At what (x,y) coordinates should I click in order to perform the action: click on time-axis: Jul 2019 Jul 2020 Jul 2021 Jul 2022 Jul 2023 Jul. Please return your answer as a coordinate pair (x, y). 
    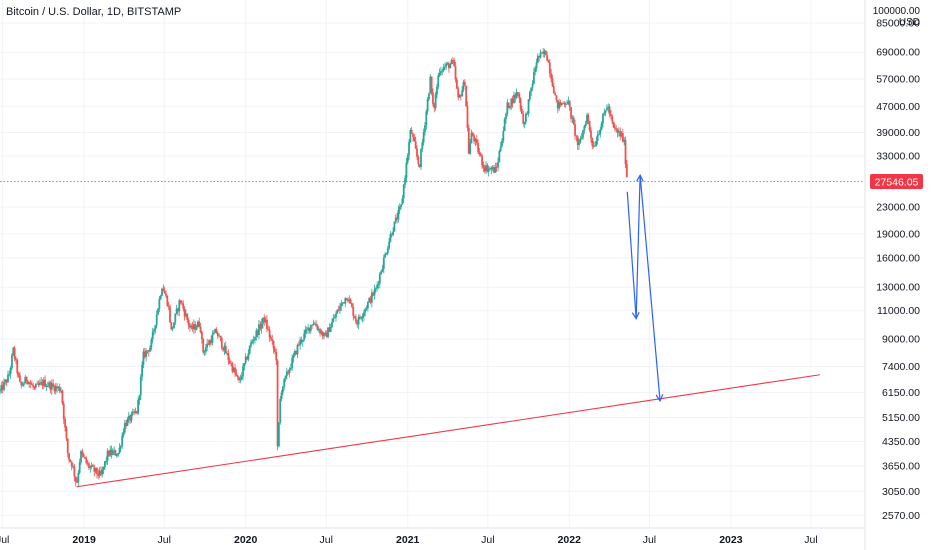
    Looking at the image, I should click on (432, 536).